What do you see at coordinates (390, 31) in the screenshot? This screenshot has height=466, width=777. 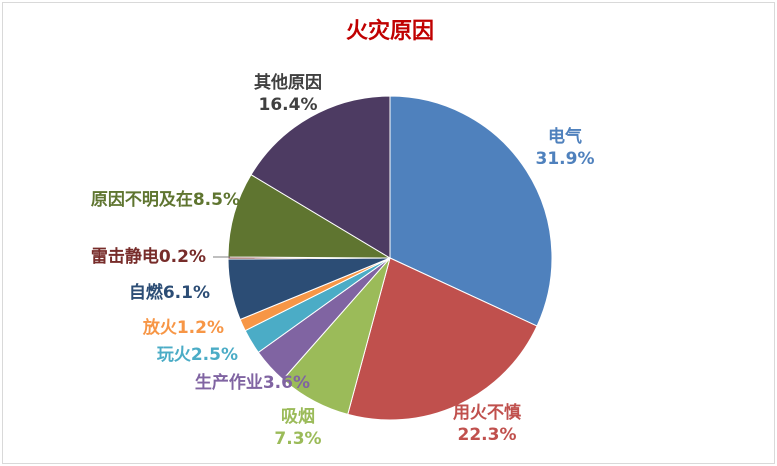 I see `chart-title: 火灾原因` at bounding box center [390, 31].